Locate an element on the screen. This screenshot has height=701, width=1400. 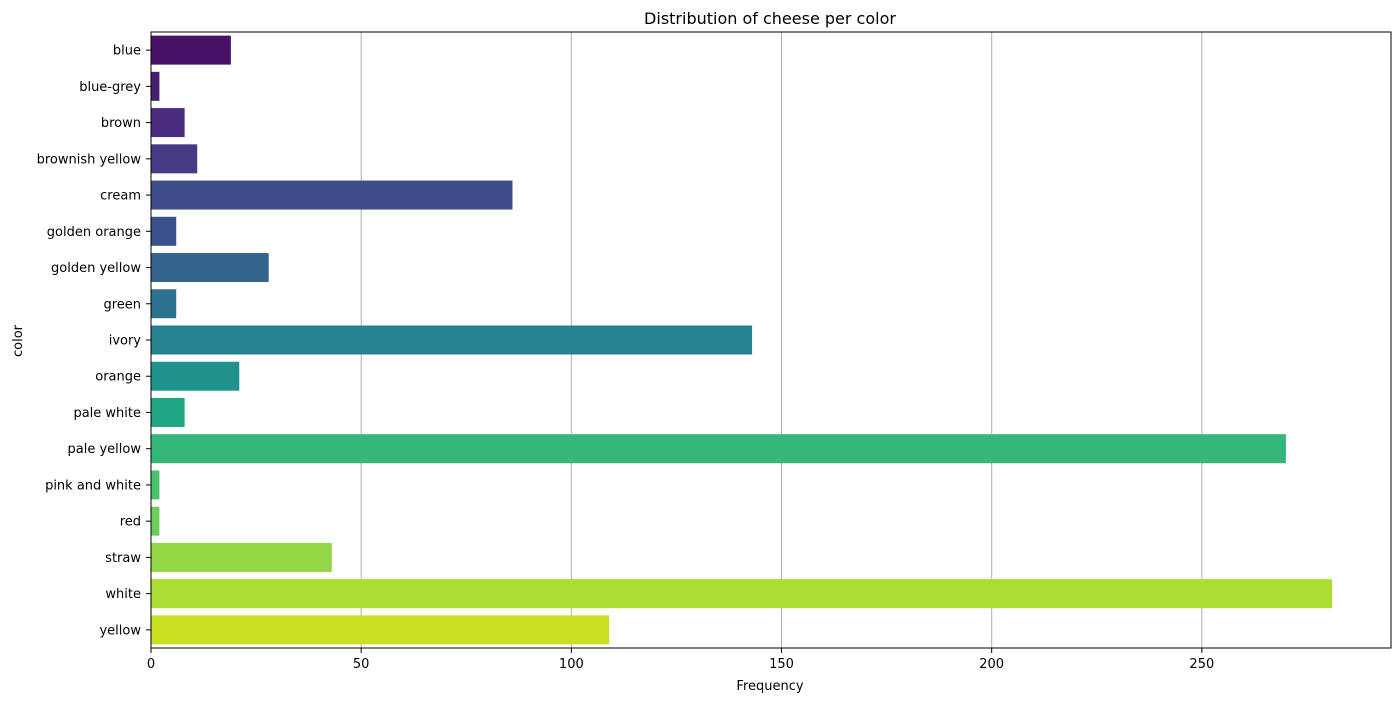
bar-brownish-yellow is located at coordinates (174, 159).